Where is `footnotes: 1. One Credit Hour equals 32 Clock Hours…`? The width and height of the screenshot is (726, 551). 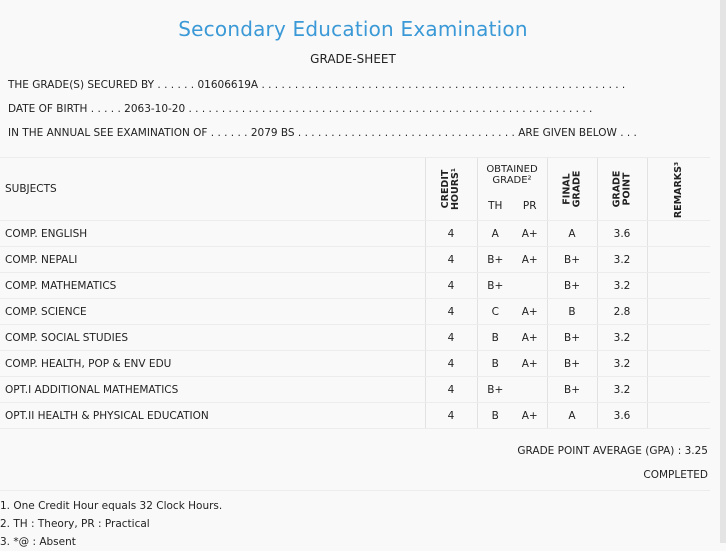 footnotes: 1. One Credit Hour equals 32 Clock Hours… is located at coordinates (355, 520).